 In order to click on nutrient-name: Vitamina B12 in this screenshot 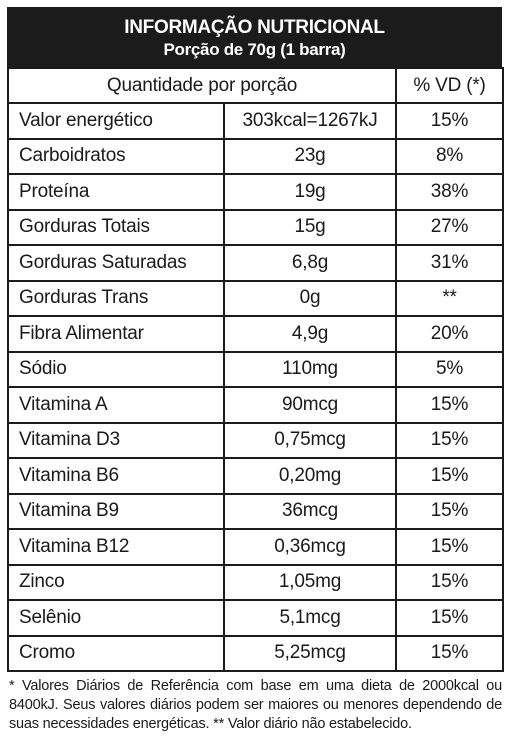, I will do `click(116, 547)`.